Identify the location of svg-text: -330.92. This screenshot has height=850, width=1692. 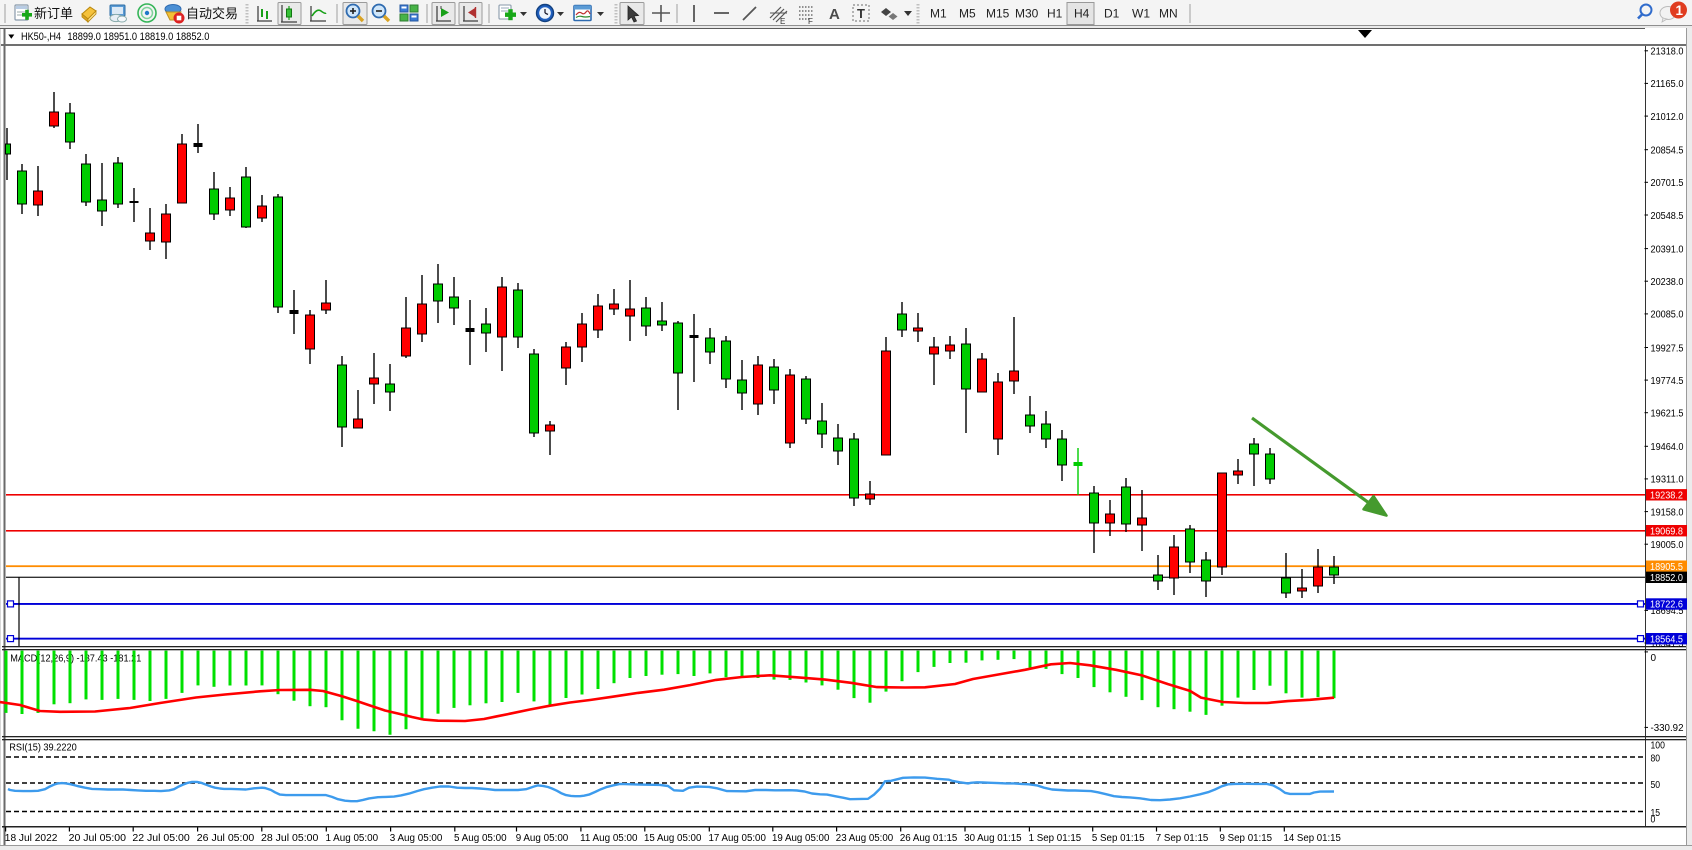
(1667, 728).